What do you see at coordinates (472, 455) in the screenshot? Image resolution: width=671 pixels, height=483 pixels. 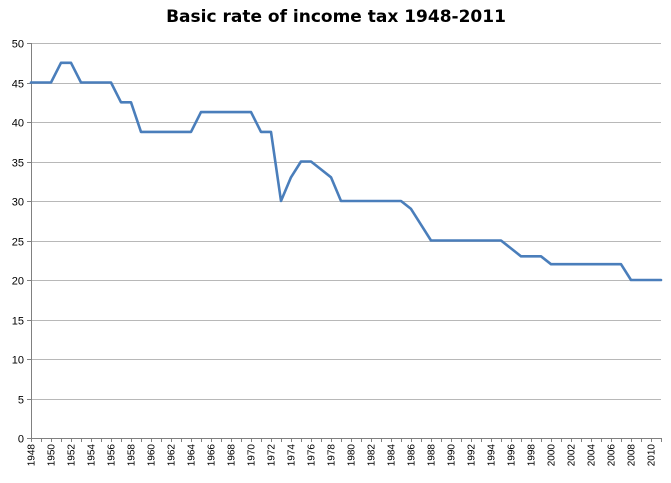 I see `x-tick-label: 1992` at bounding box center [472, 455].